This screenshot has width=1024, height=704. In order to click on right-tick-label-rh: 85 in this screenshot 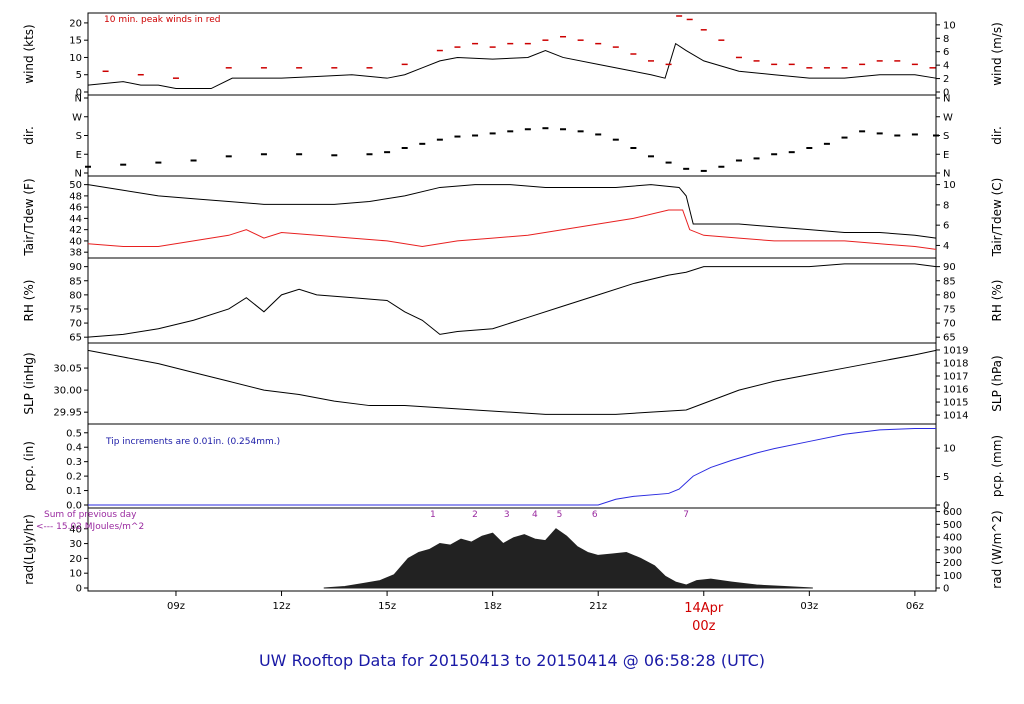, I will do `click(949, 281)`.